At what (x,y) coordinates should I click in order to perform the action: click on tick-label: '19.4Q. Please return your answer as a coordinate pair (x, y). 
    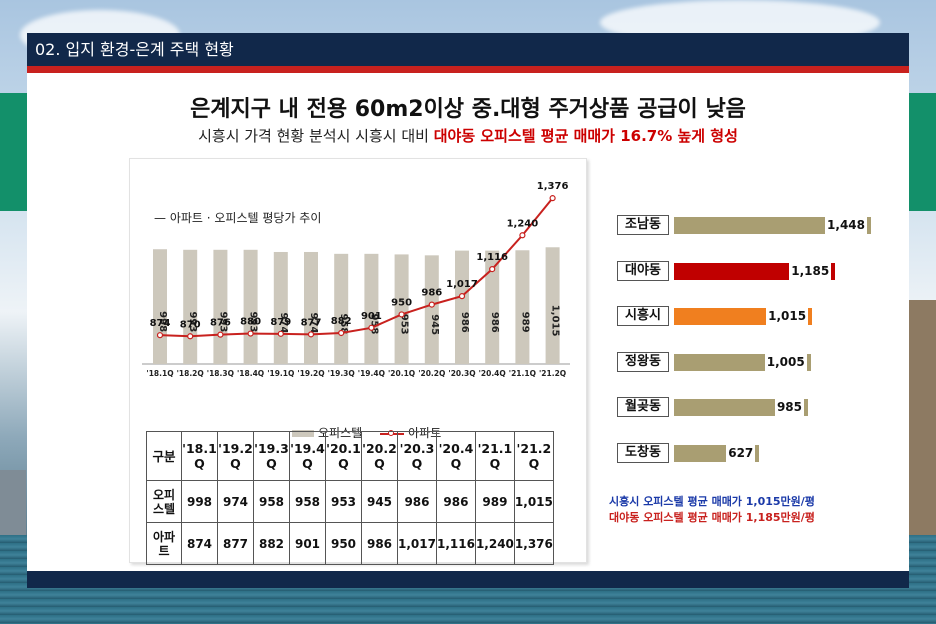
    Looking at the image, I should click on (371, 373).